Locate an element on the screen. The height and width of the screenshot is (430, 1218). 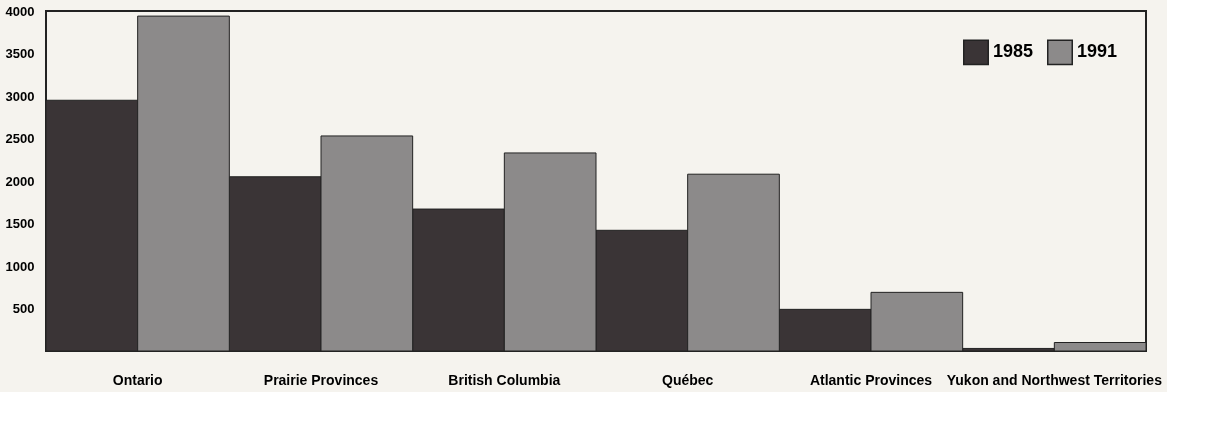
legend-label: 1991 is located at coordinates (1097, 51).